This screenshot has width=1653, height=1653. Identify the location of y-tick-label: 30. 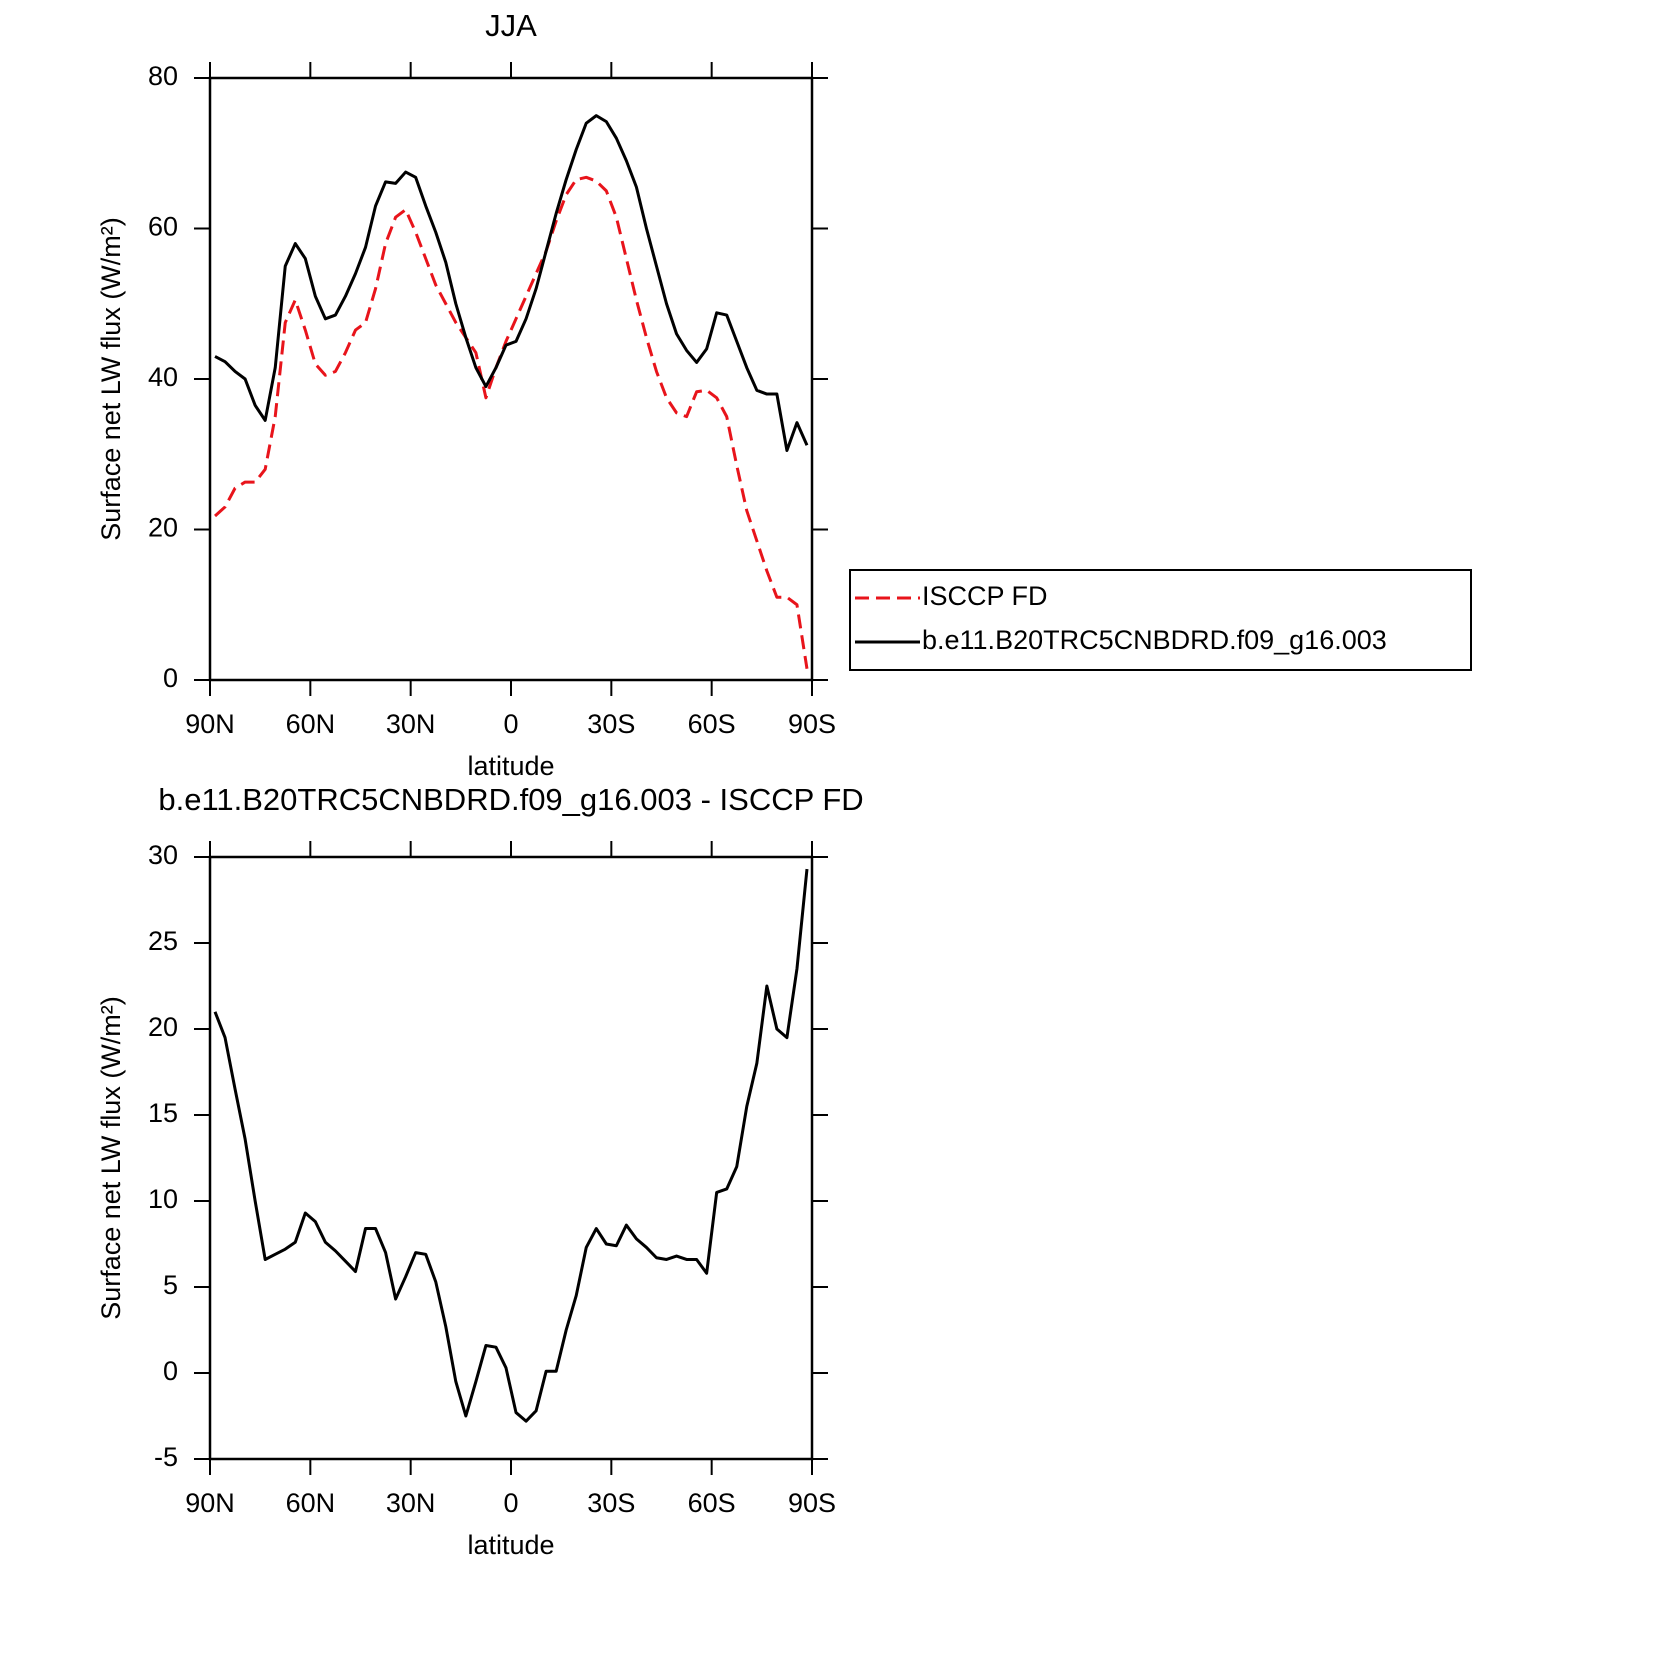
(163, 855).